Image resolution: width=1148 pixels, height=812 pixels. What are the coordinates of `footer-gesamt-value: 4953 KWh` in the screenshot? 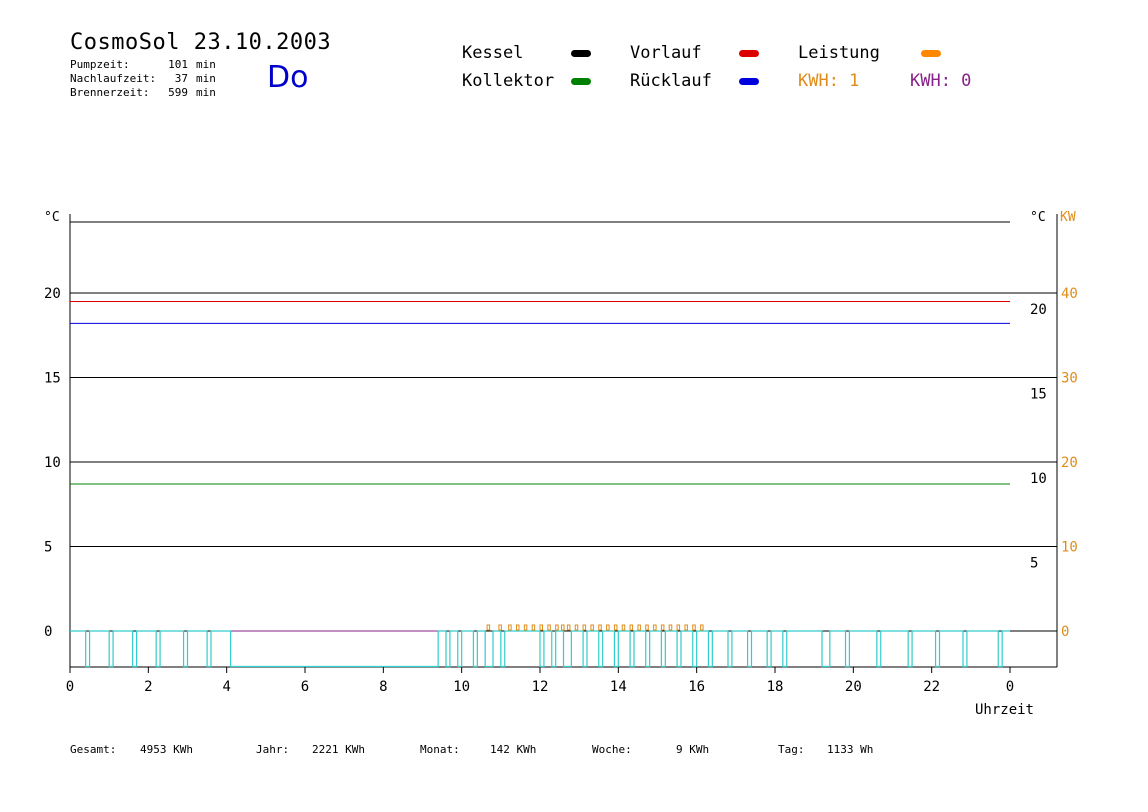 It's located at (166, 749).